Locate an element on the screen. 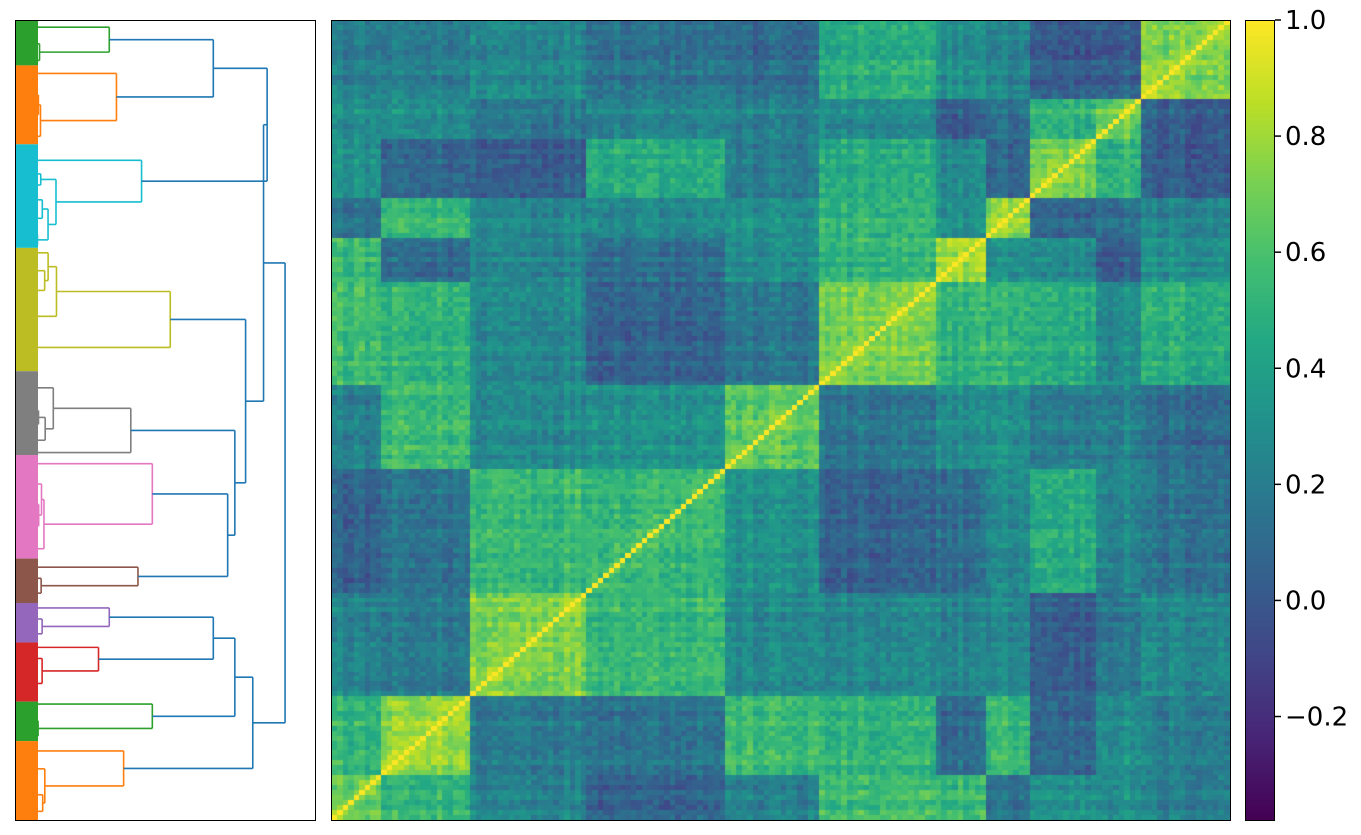 This screenshot has height=835, width=1361. colorbar-gradient is located at coordinates (1260, 420).